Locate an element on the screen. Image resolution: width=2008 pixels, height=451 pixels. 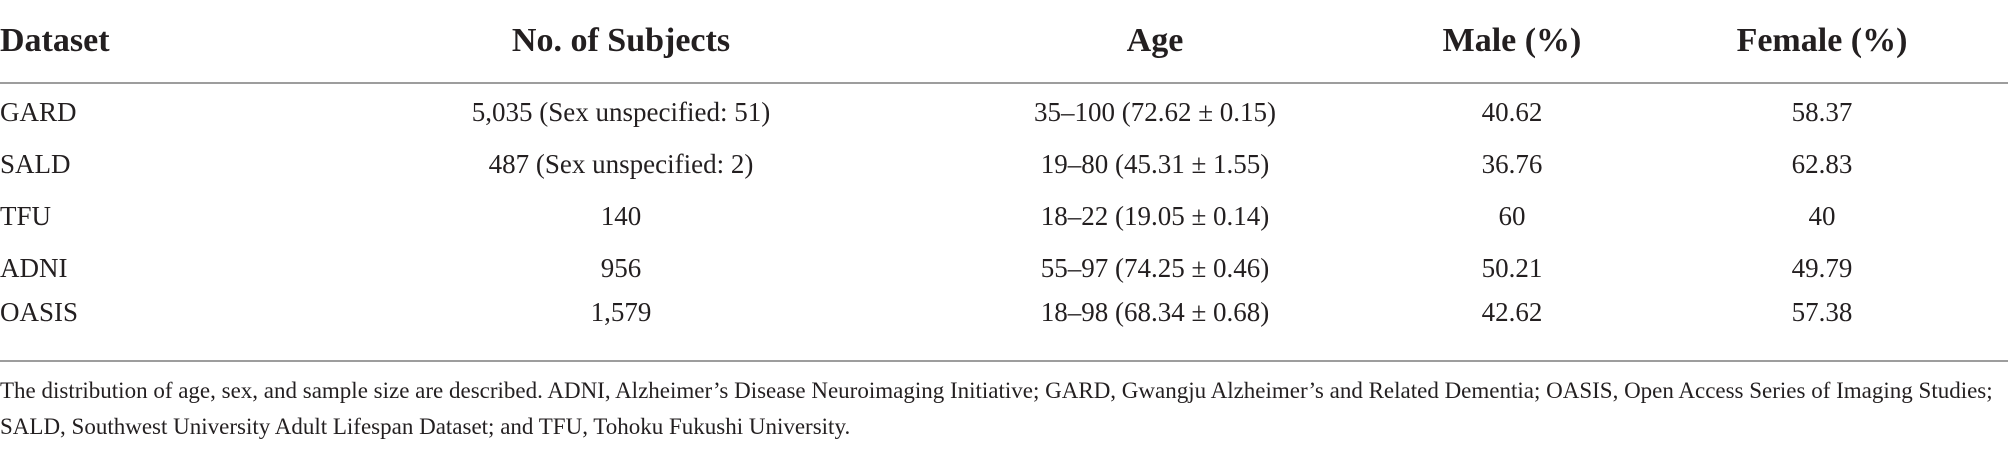
cell-female: 49.79 is located at coordinates (1822, 267).